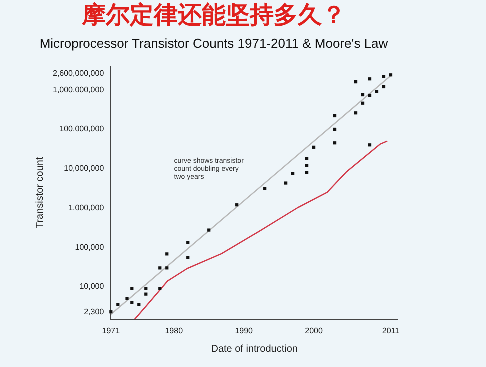 This screenshot has width=486, height=367. I want to click on y-axis-title: Transistor count, so click(40, 193).